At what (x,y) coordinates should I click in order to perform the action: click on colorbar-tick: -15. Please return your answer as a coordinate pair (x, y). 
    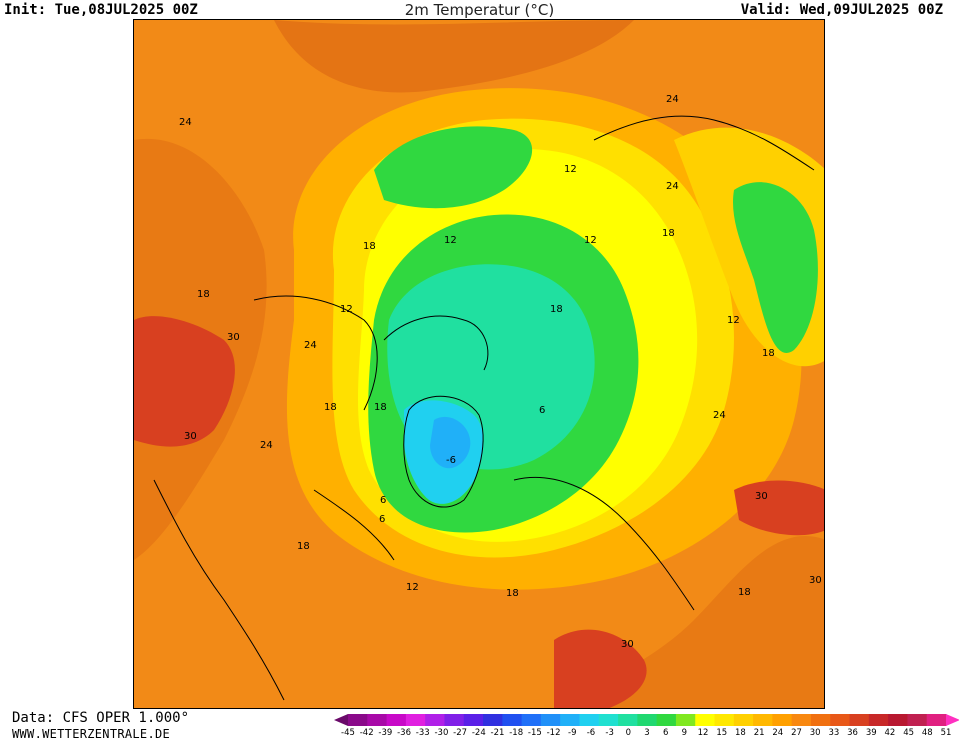
    Looking at the image, I should click on (534, 733).